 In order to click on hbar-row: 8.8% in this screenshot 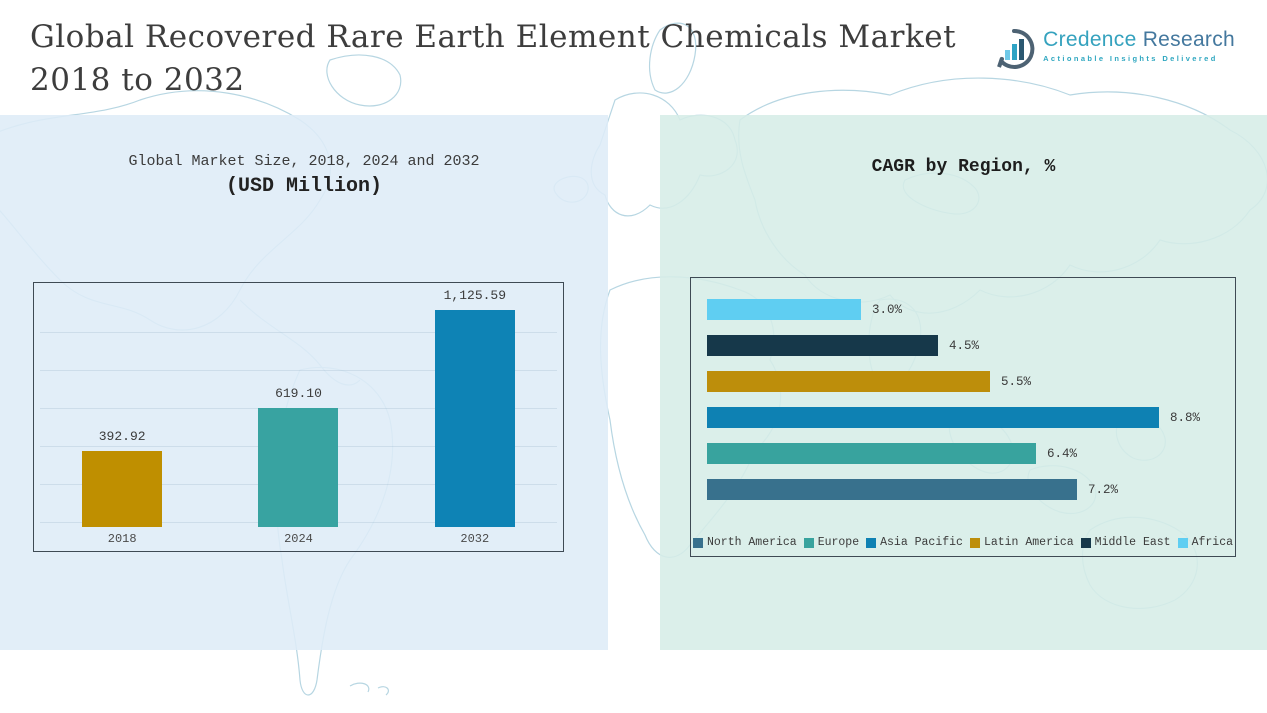, I will do `click(967, 417)`.